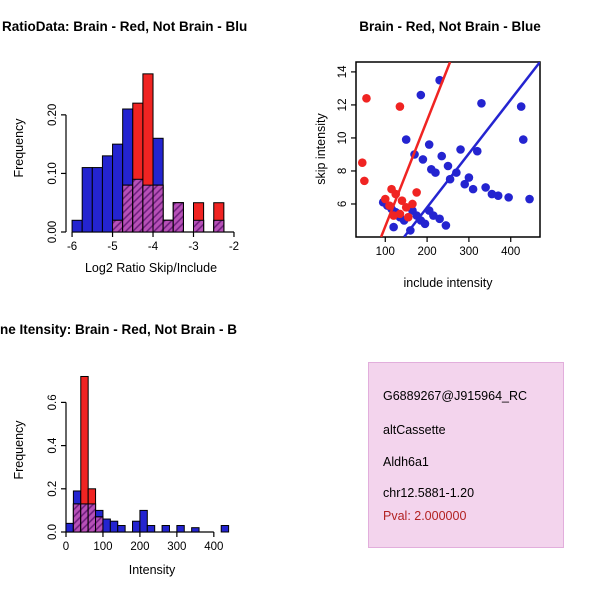 The image size is (600, 600). What do you see at coordinates (343, 105) in the screenshot?
I see `svg-text: 12` at bounding box center [343, 105].